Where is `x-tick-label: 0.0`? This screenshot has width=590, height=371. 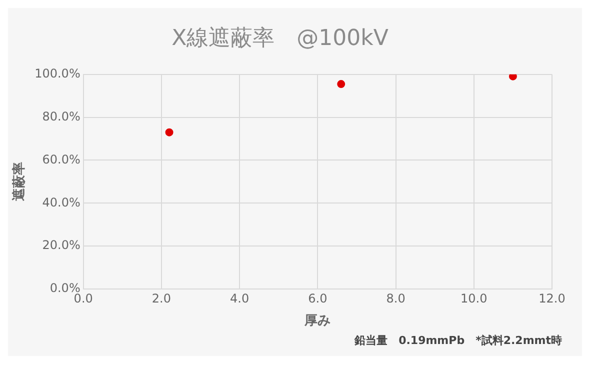
x-tick-label: 0.0 is located at coordinates (83, 298).